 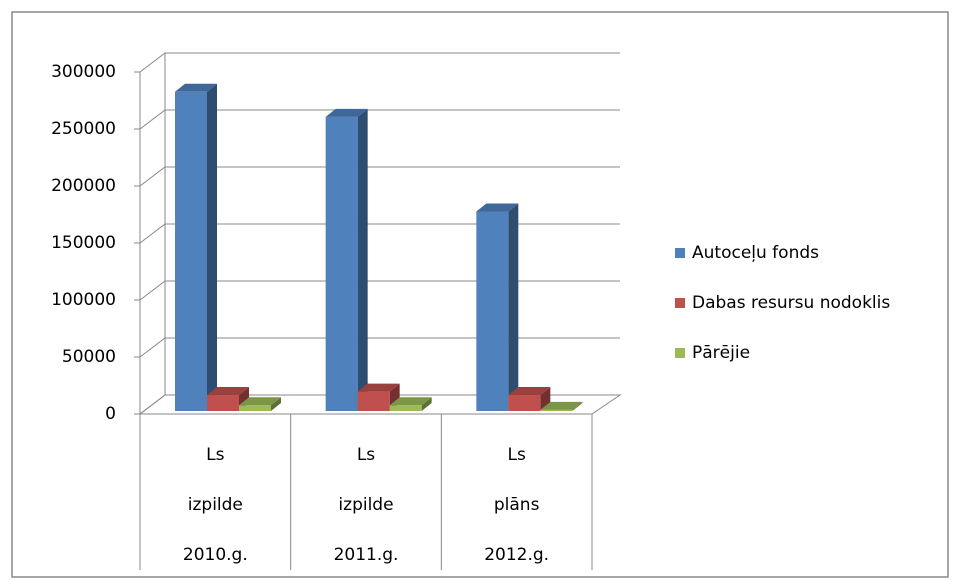 I want to click on y-tick-label: 300000, so click(x=83, y=72).